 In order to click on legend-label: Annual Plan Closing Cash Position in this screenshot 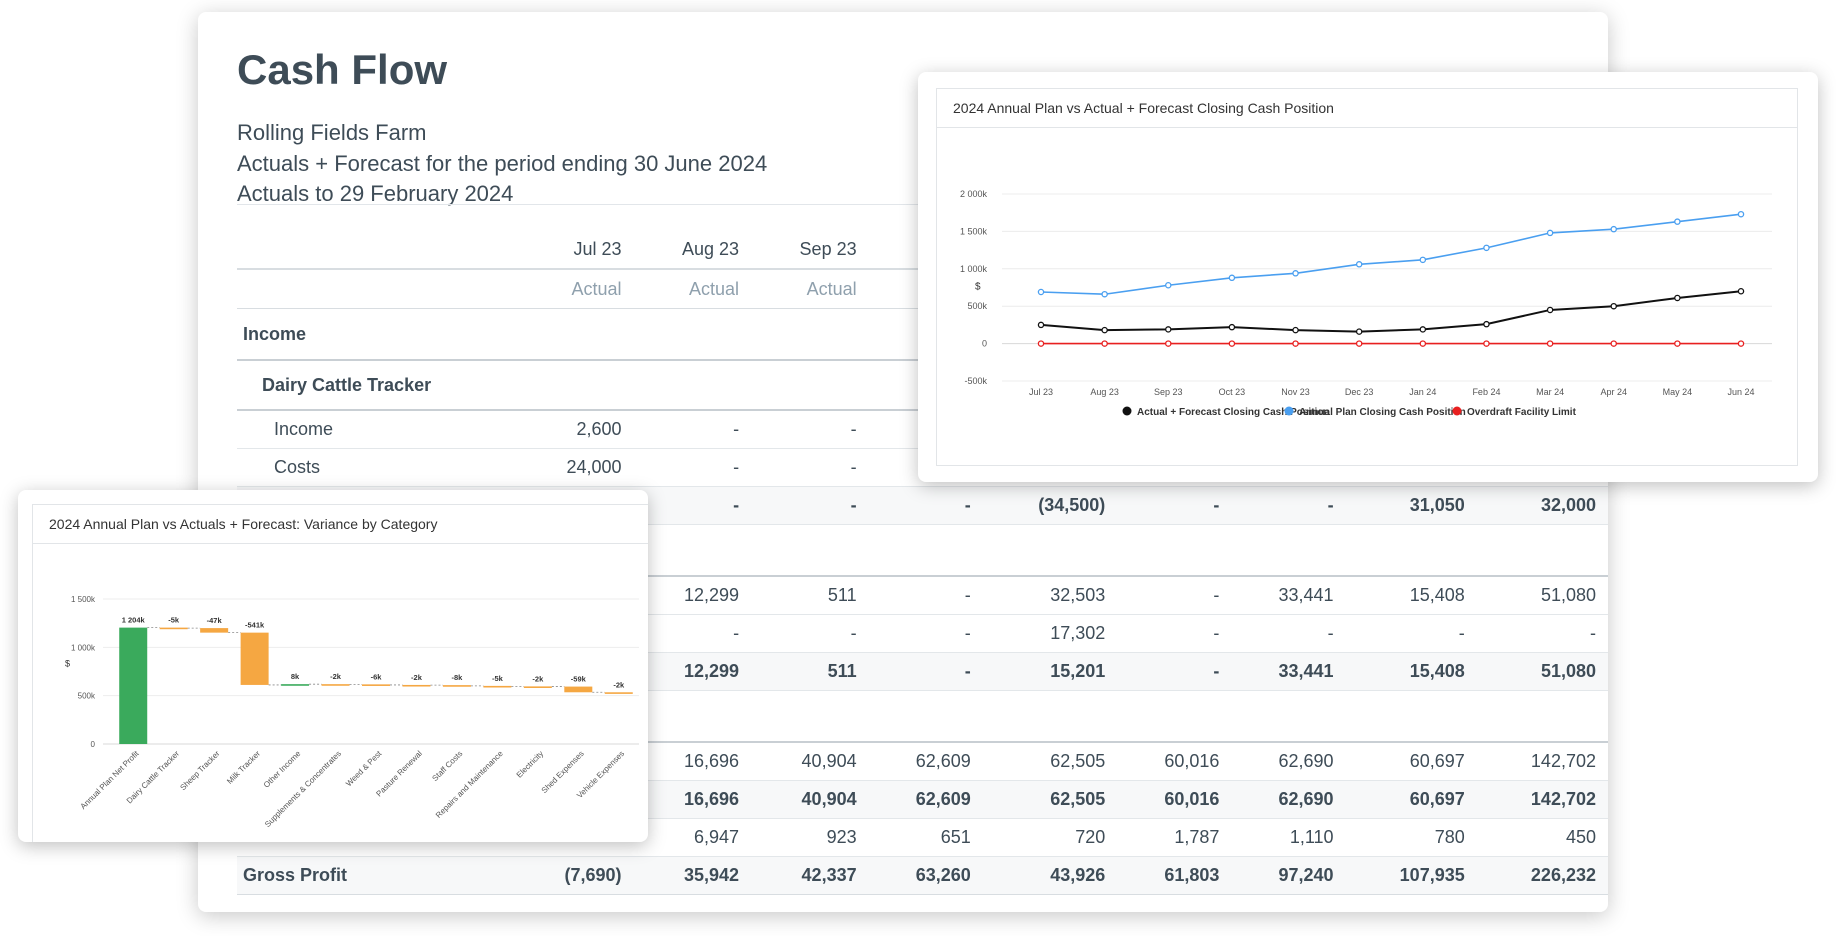, I will do `click(1382, 412)`.